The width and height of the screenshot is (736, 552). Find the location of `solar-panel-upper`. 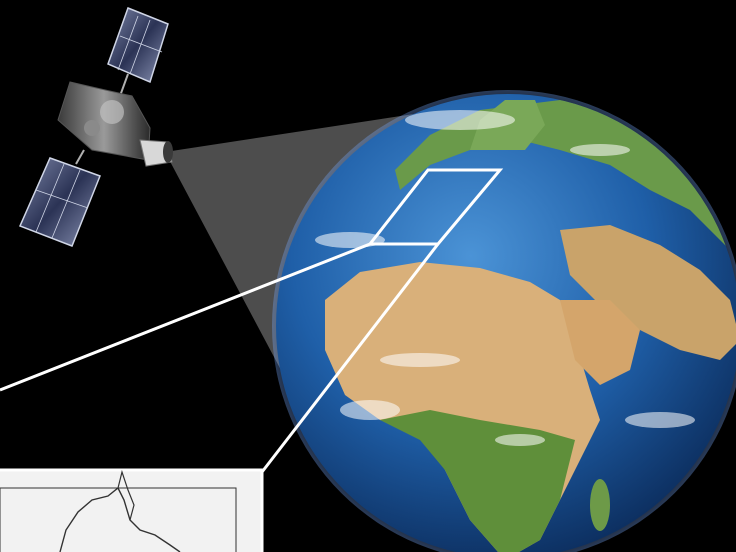

solar-panel-upper is located at coordinates (138, 45).